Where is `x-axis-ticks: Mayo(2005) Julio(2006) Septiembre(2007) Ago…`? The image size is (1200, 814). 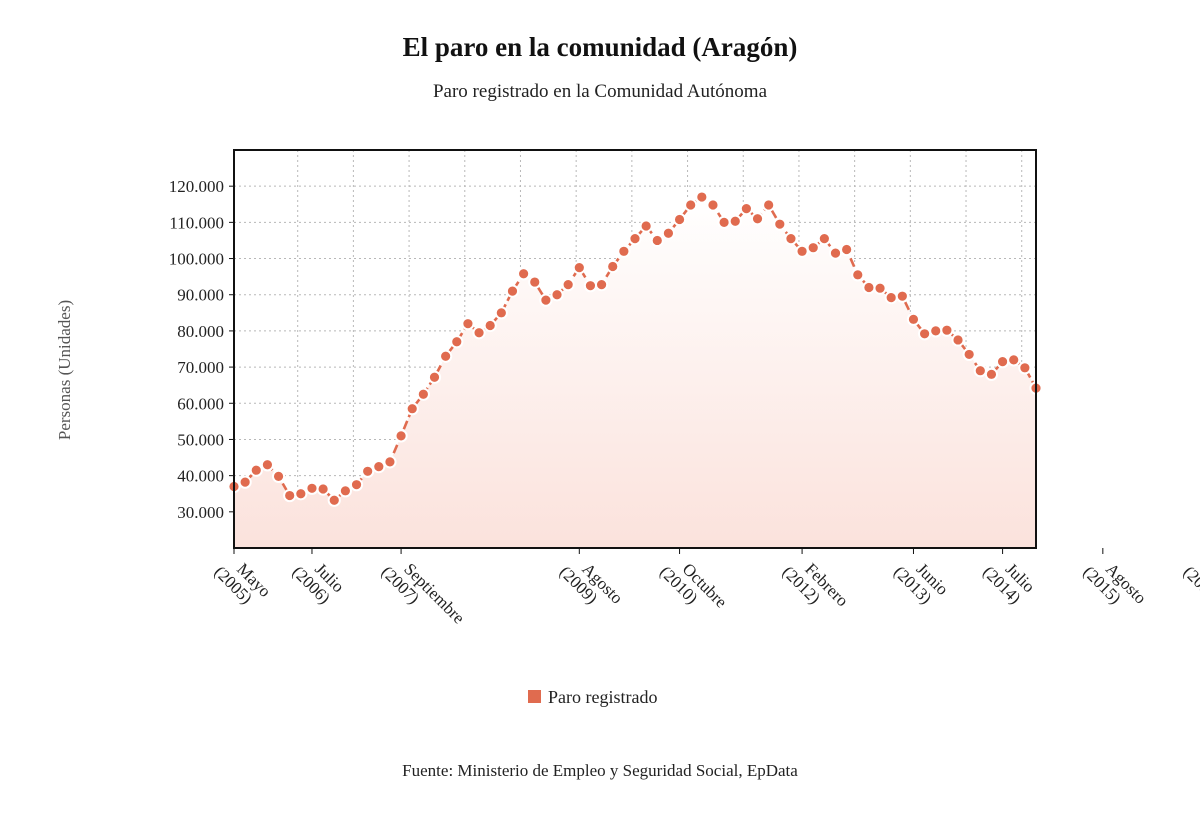 x-axis-ticks: Mayo(2005) Julio(2006) Septiembre(2007) Ago… is located at coordinates (705, 588).